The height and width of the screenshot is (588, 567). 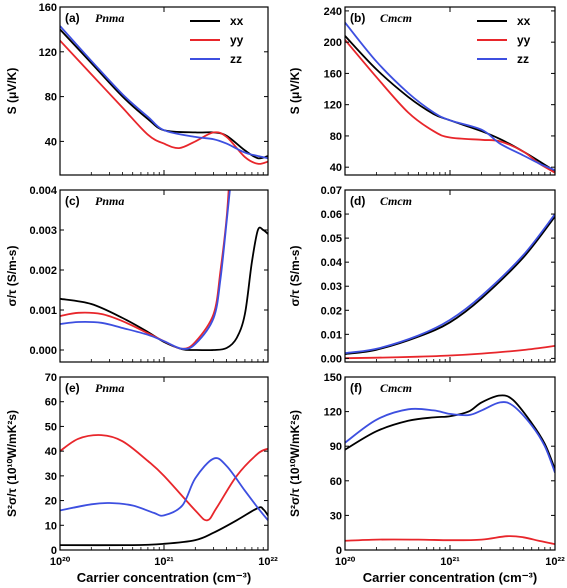 I want to click on y-tick-label: 0.003, so click(x=43, y=231).